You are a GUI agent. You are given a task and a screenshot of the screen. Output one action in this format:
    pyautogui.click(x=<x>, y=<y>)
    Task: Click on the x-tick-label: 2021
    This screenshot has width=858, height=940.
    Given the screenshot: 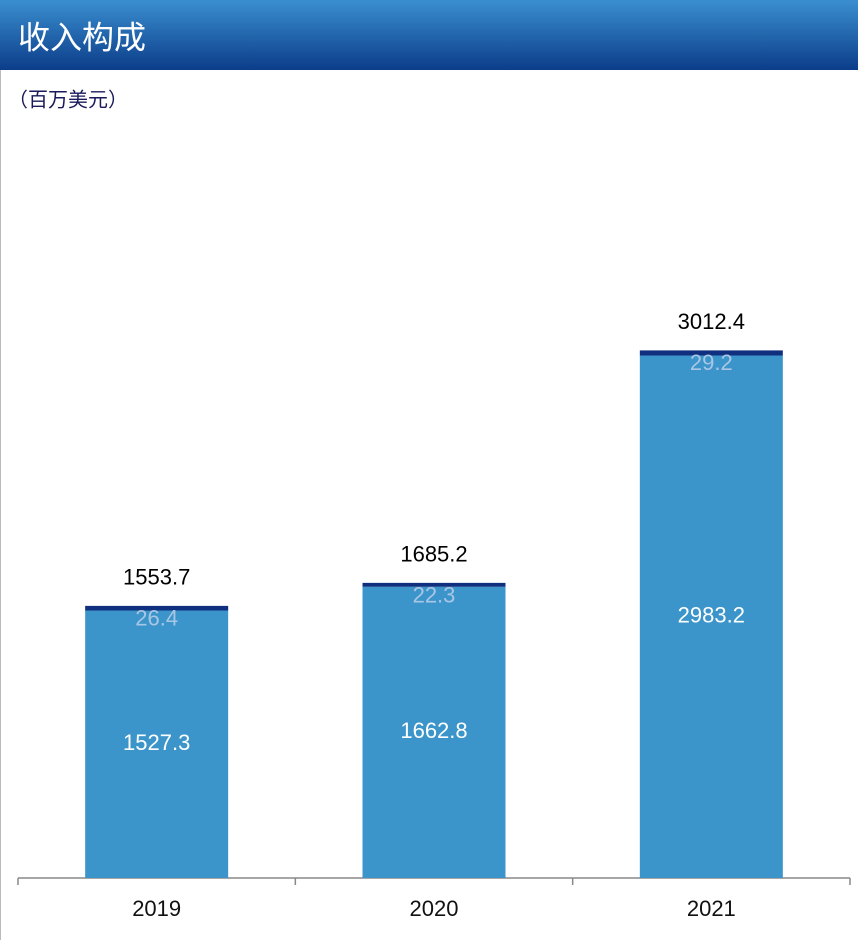 What is the action you would take?
    pyautogui.click(x=711, y=908)
    